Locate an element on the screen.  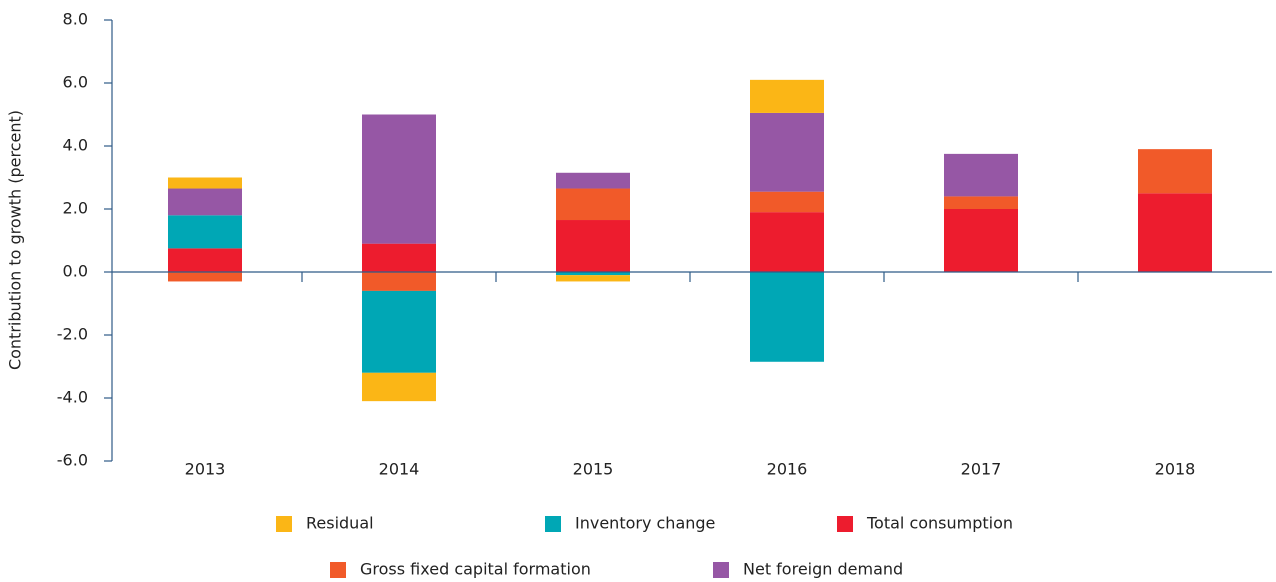
legend-label: Gross fixed capital formation is located at coordinates (475, 569).